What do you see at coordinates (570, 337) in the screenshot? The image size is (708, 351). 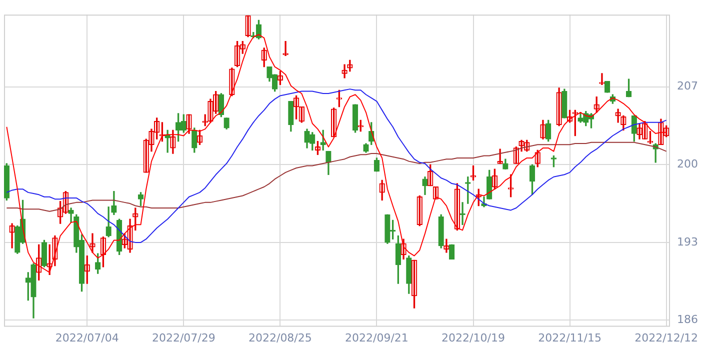 I see `x-tick-label: 2022/11/15` at bounding box center [570, 337].